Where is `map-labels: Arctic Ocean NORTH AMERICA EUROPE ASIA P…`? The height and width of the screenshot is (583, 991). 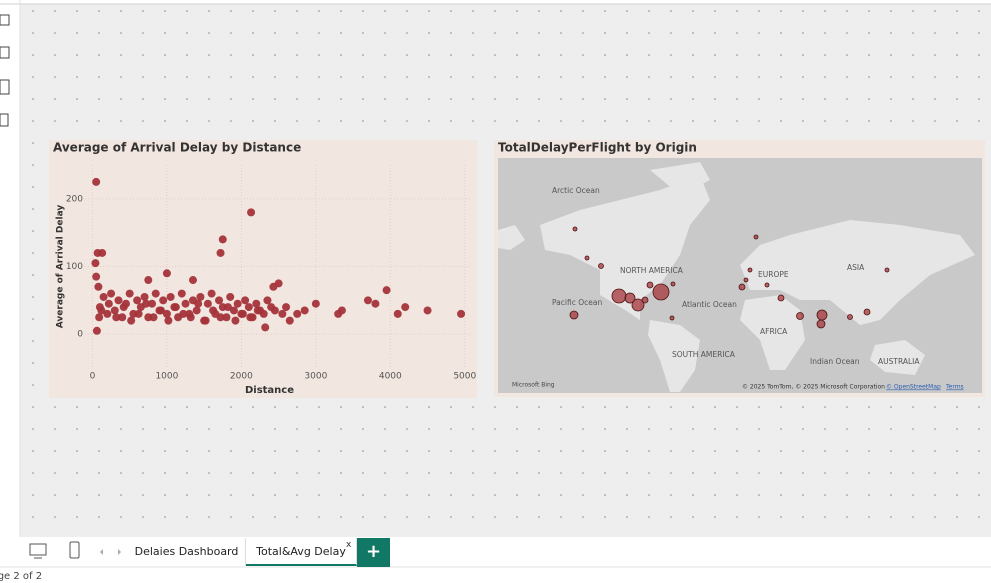 map-labels: Arctic Ocean NORTH AMERICA EUROPE ASIA P… is located at coordinates (736, 276).